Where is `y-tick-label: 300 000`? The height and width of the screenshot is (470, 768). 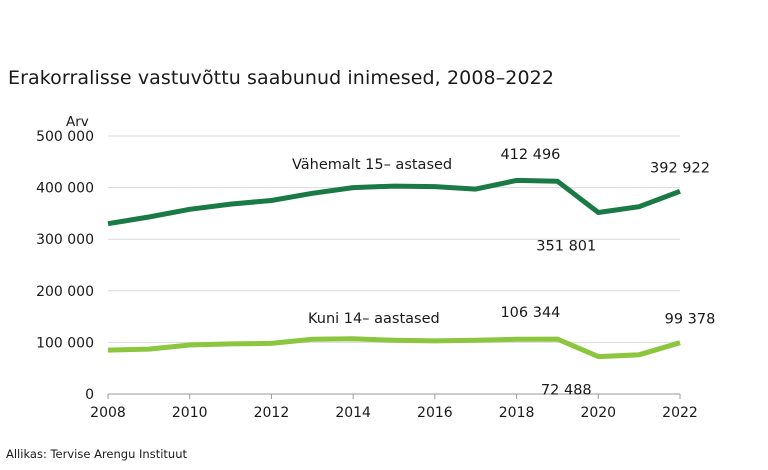 y-tick-label: 300 000 is located at coordinates (65, 240).